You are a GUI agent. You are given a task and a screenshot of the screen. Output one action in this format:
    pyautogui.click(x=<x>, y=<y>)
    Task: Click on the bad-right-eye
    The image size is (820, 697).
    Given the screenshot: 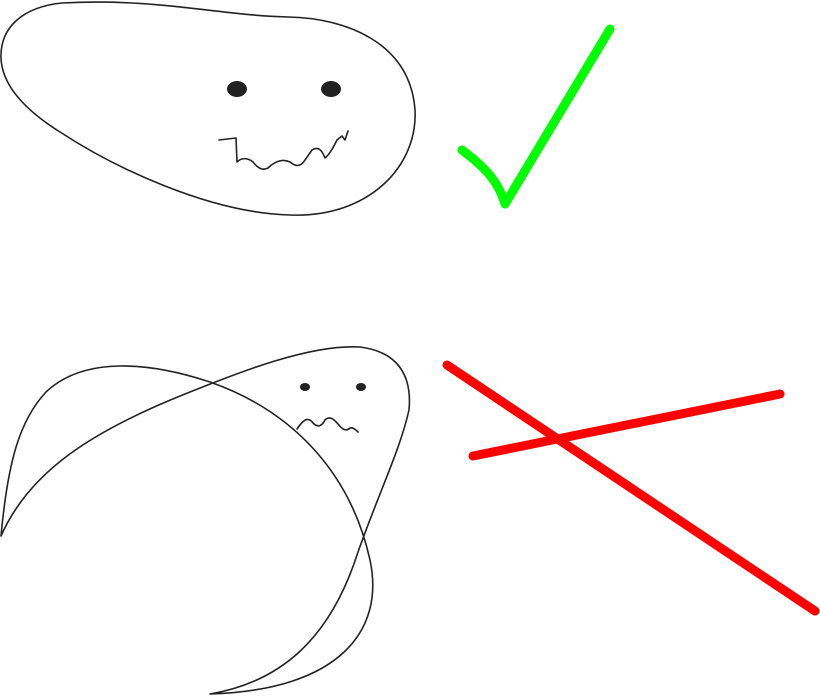 What is the action you would take?
    pyautogui.click(x=361, y=387)
    